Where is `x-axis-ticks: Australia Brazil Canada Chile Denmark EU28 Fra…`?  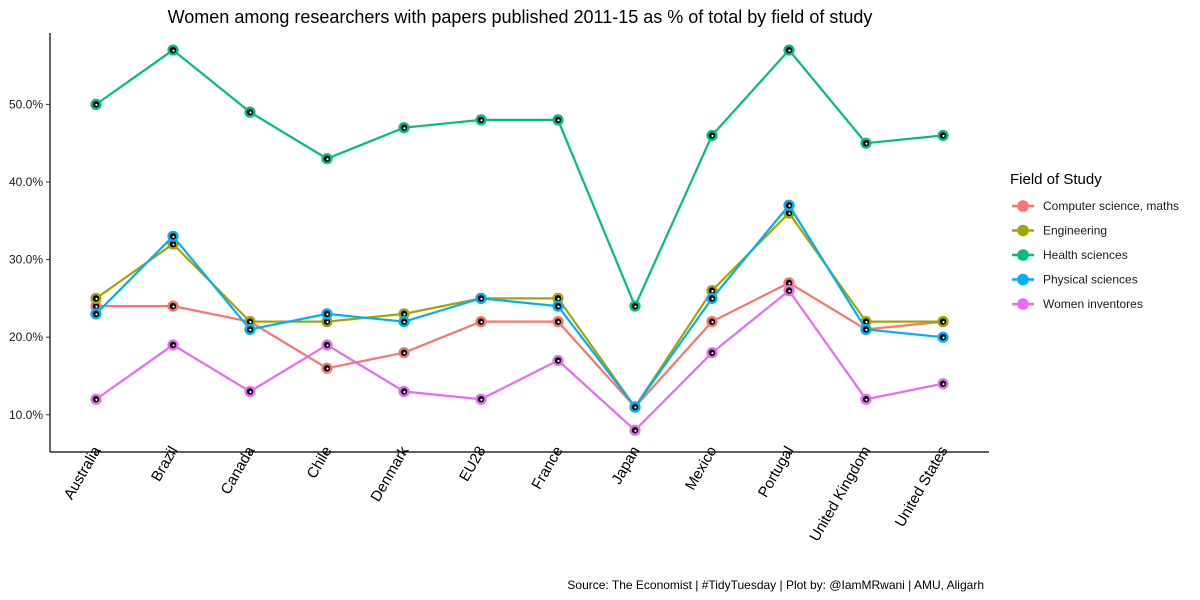 x-axis-ticks: Australia Brazil Canada Chile Denmark EU28 Fra… is located at coordinates (506, 494).